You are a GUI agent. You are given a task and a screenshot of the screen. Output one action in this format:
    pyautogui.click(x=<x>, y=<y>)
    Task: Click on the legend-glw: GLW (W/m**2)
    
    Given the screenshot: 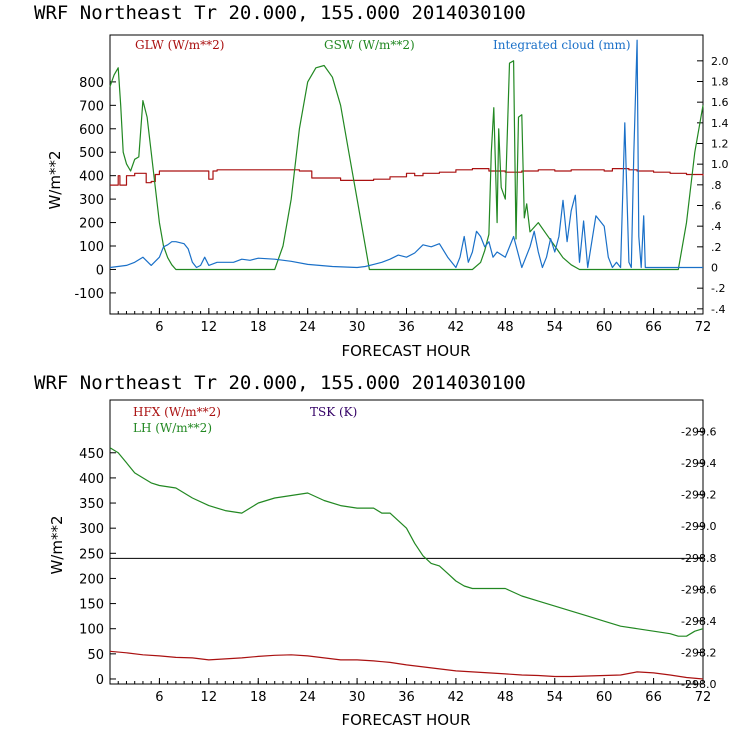 What is the action you would take?
    pyautogui.click(x=179, y=45)
    